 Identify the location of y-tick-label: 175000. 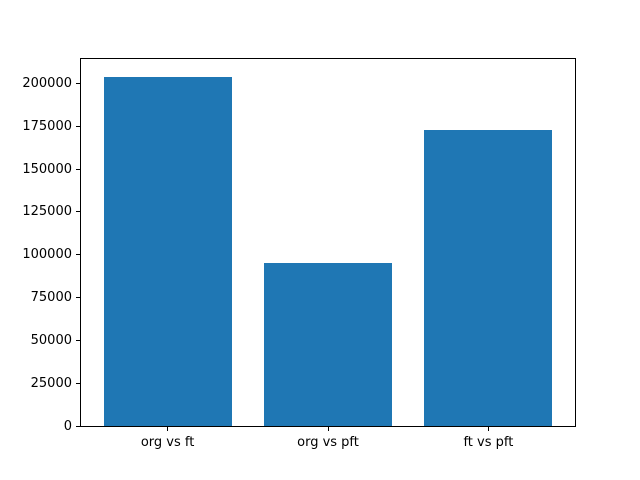
(47, 126).